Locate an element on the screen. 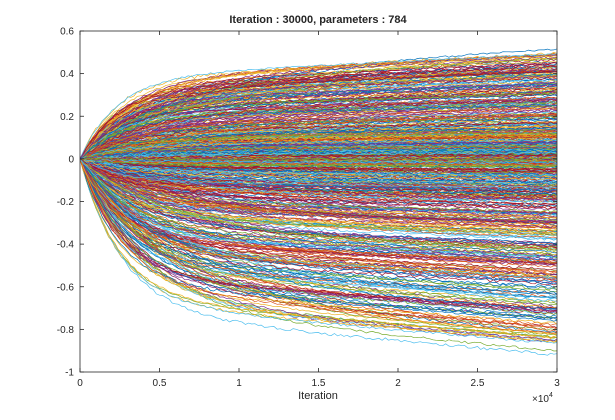 The image size is (615, 420). y-tick-label: -0.2 is located at coordinates (66, 202).